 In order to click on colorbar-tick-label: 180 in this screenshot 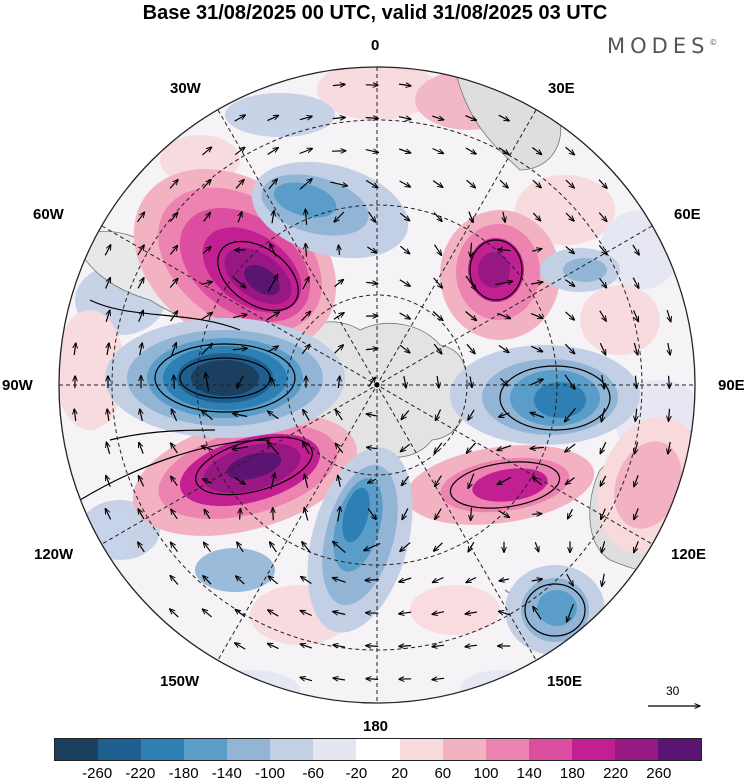, I will do `click(572, 773)`.